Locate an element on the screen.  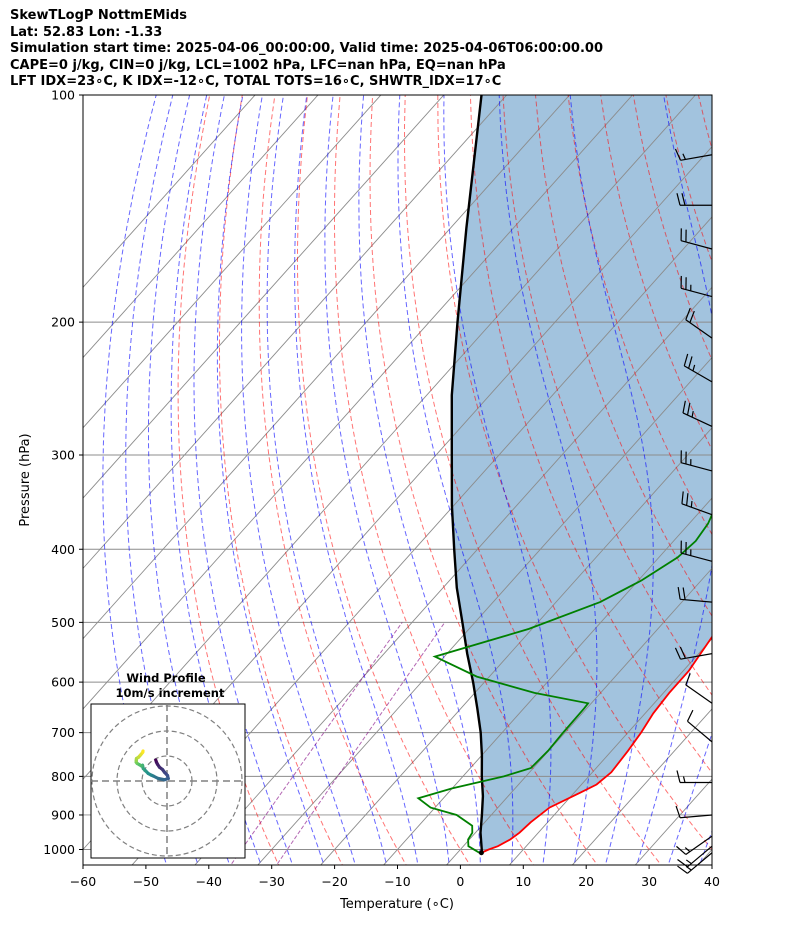
x-tick-label: −60 is located at coordinates (83, 881).